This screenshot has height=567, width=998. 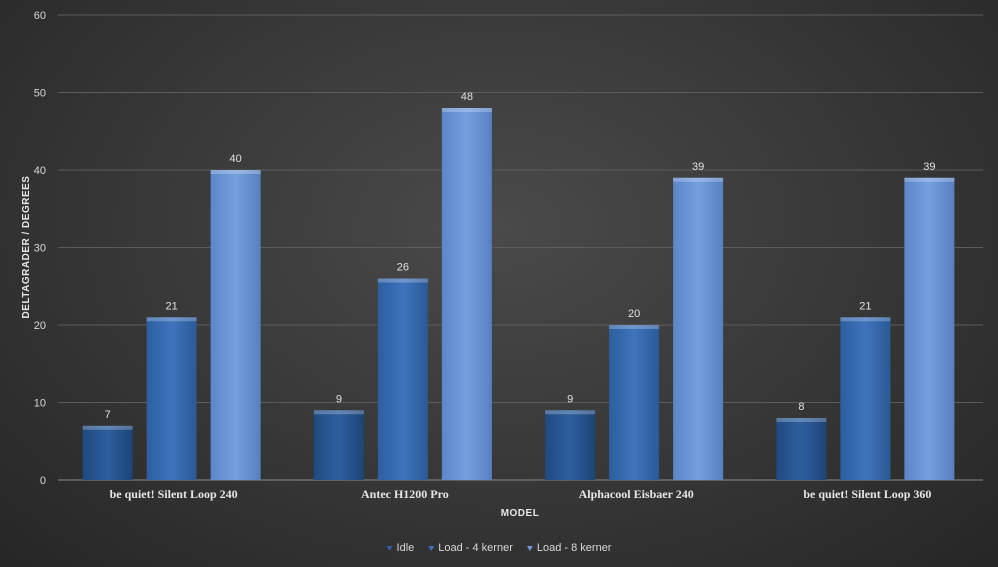 I want to click on legend-item: Load - 8 kerner, so click(x=569, y=548).